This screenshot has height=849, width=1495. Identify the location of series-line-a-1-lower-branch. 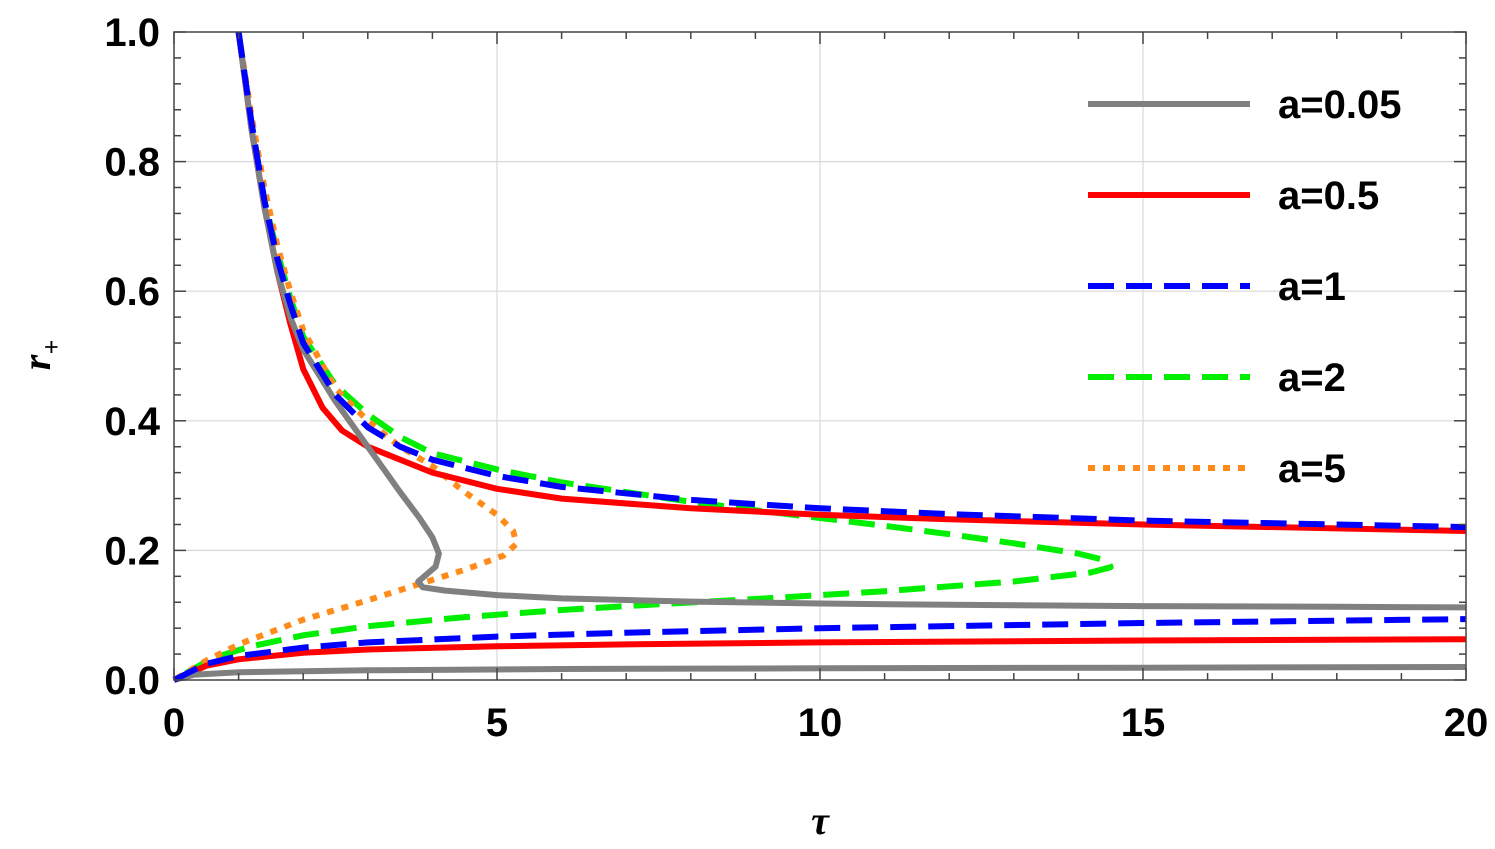
(819, 649).